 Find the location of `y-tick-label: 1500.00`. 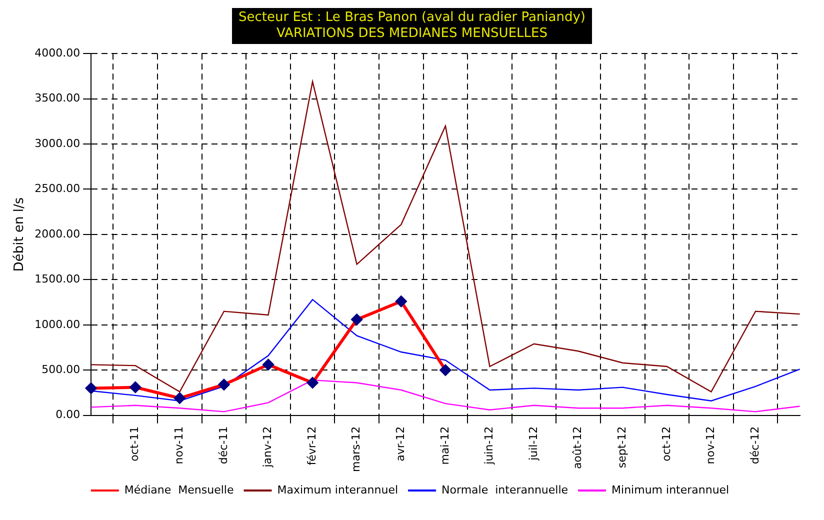

y-tick-label: 1500.00 is located at coordinates (57, 279).